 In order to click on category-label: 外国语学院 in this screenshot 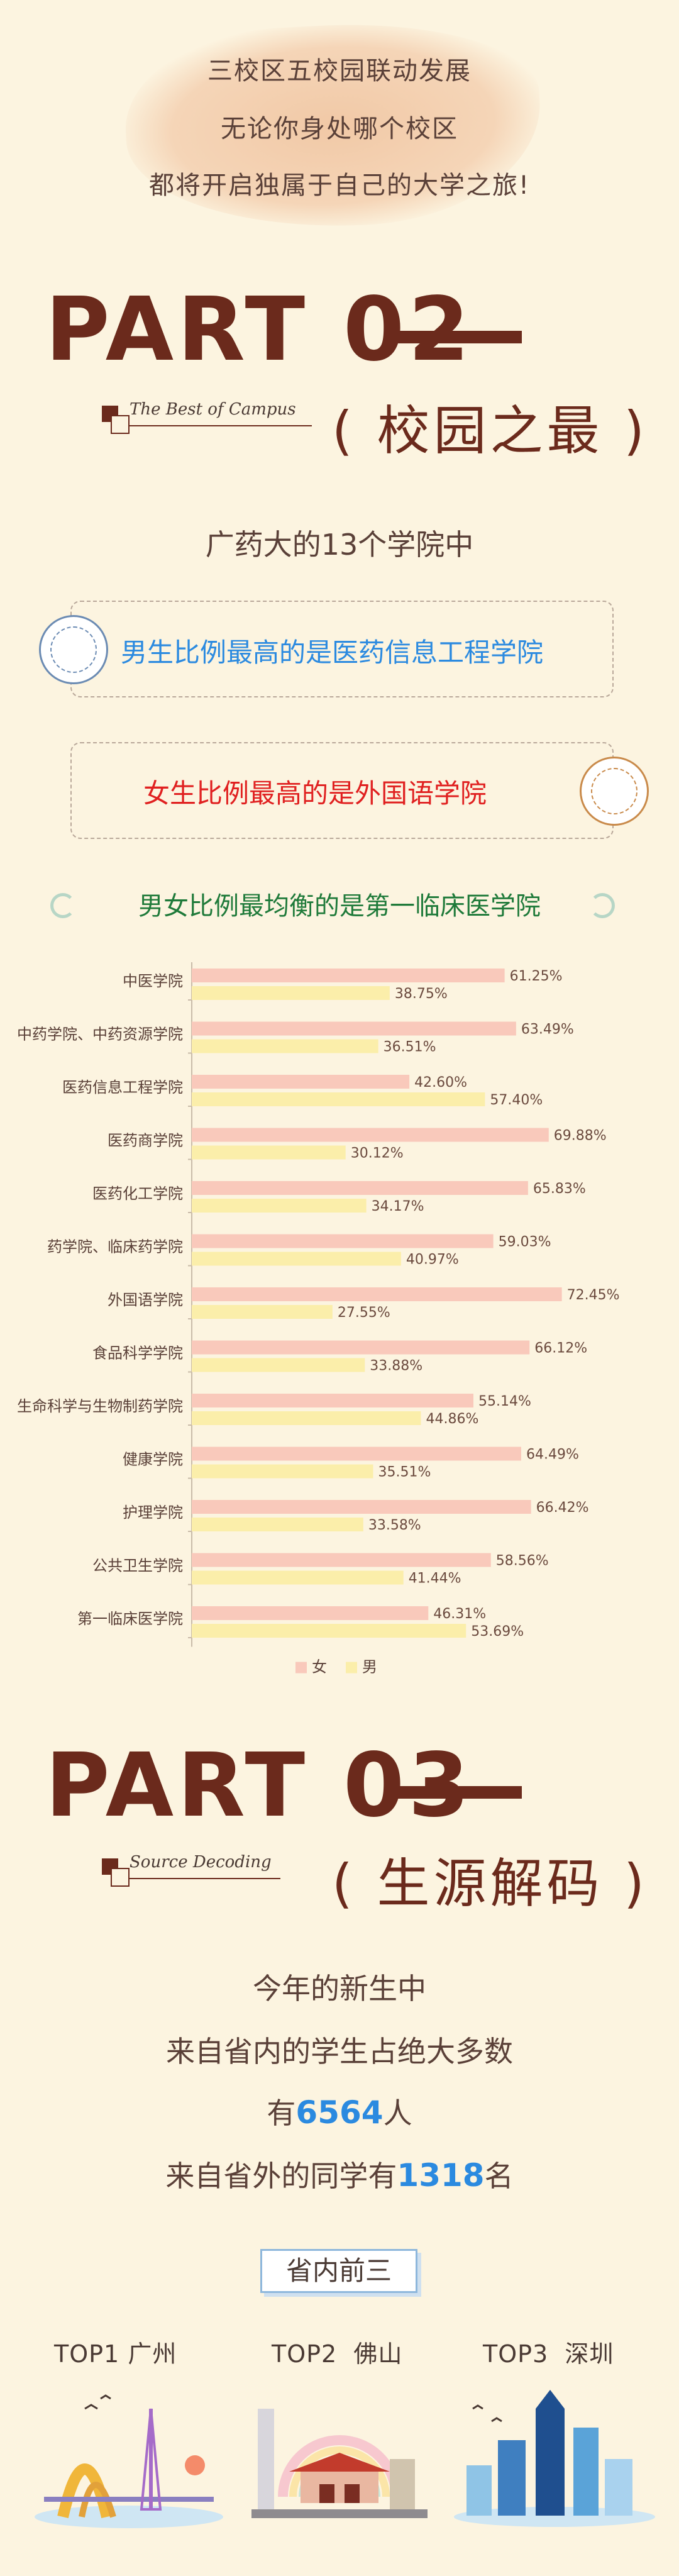, I will do `click(145, 1300)`.